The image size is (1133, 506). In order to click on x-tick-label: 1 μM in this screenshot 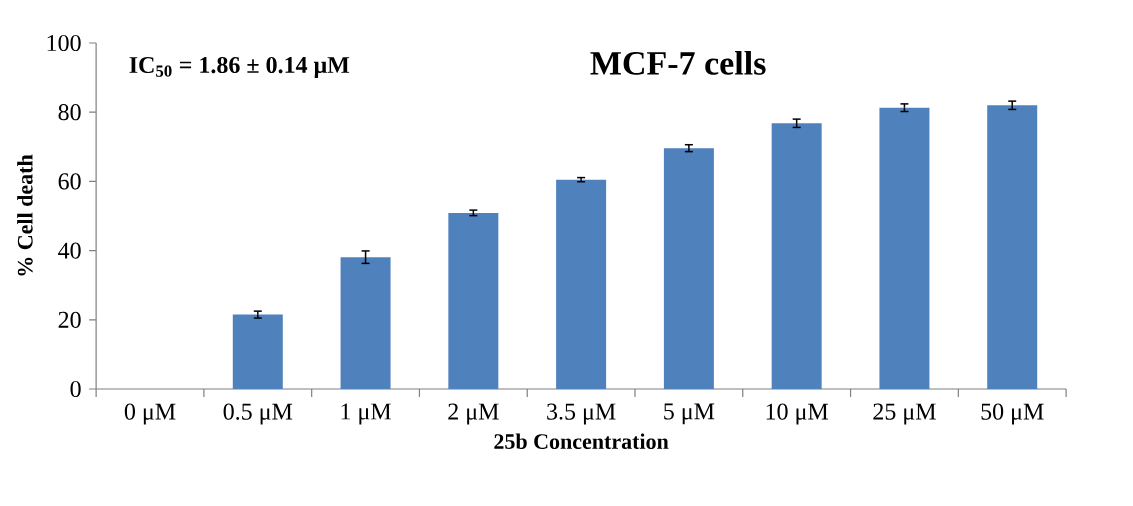, I will do `click(366, 414)`.